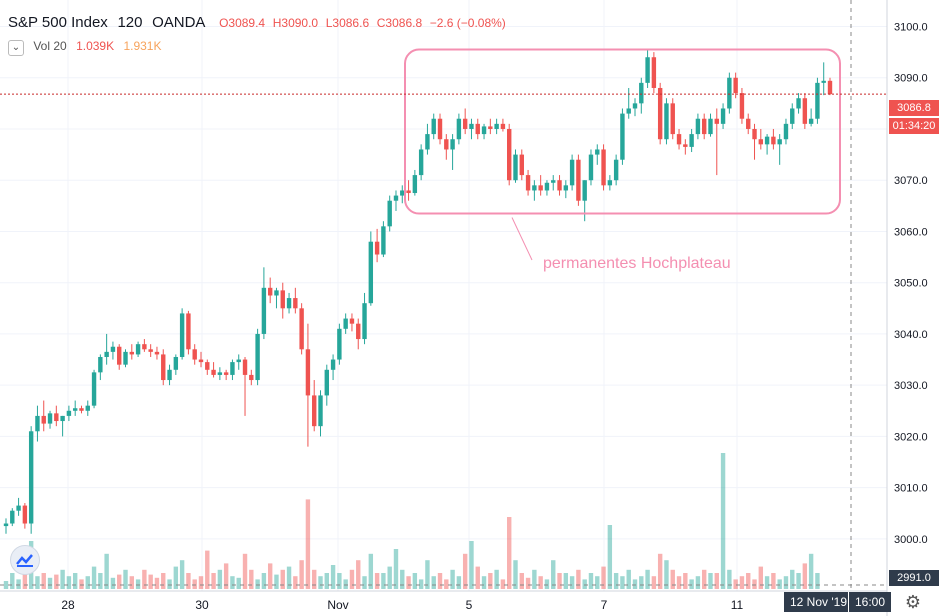 The width and height of the screenshot is (945, 616). What do you see at coordinates (58, 22) in the screenshot?
I see `symbol-name: S&P 500 Index` at bounding box center [58, 22].